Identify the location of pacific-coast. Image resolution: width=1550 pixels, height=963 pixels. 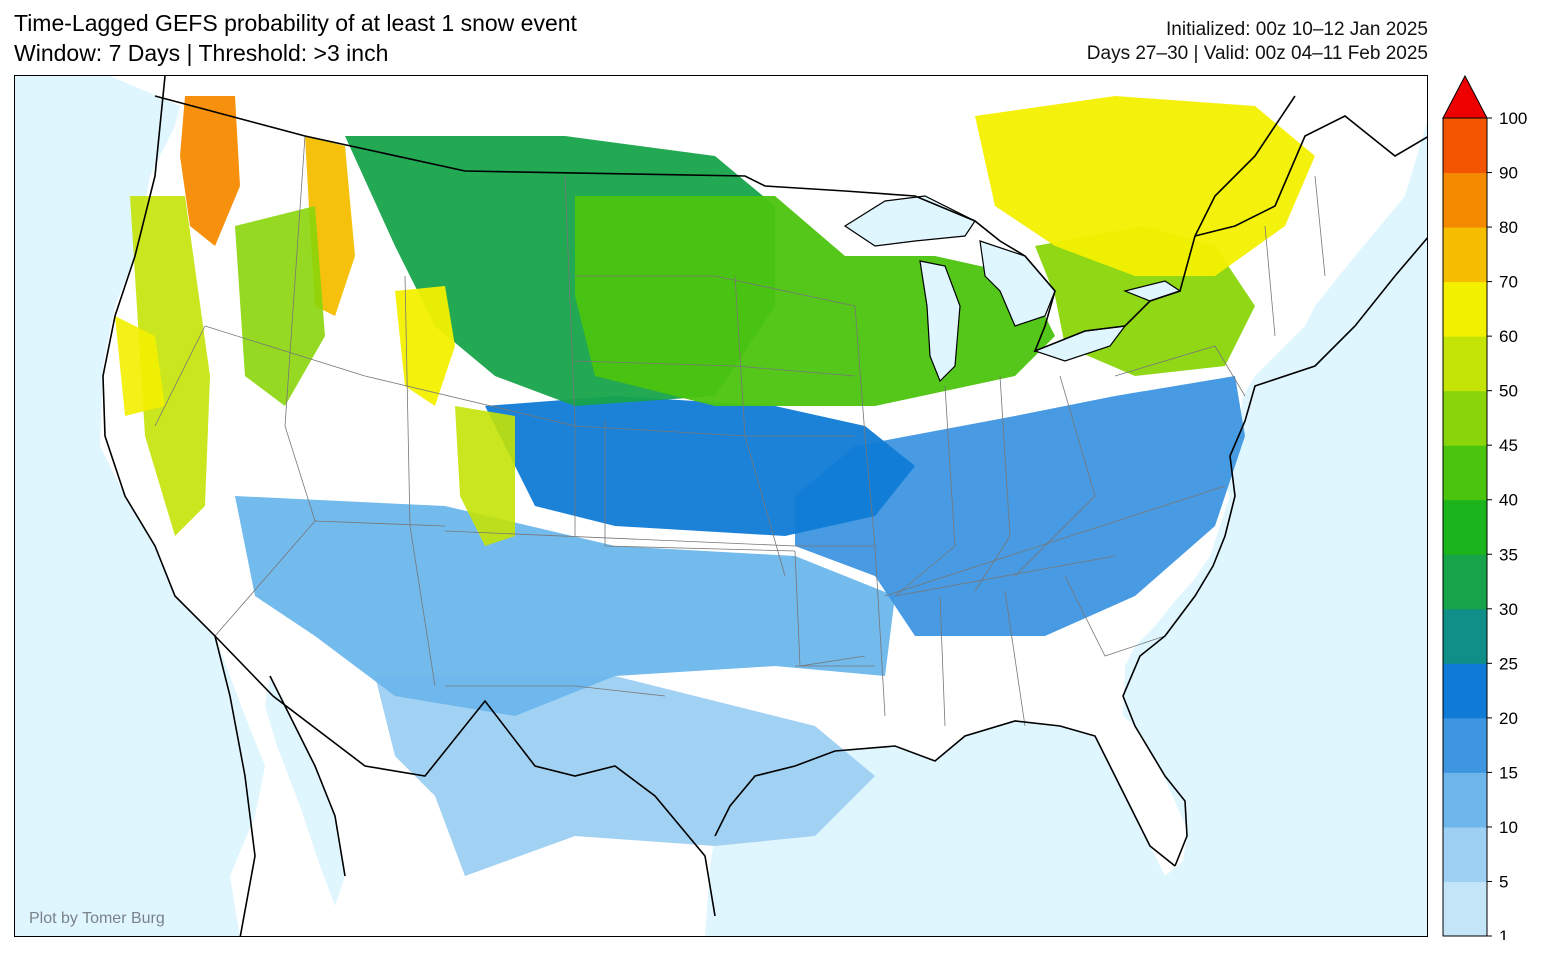
(179, 506).